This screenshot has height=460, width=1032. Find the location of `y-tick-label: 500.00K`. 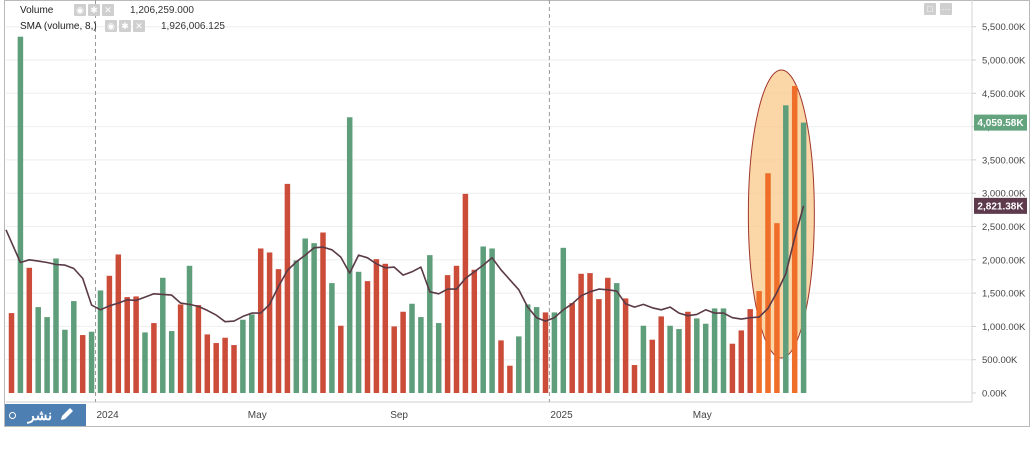

y-tick-label: 500.00K is located at coordinates (1000, 360).